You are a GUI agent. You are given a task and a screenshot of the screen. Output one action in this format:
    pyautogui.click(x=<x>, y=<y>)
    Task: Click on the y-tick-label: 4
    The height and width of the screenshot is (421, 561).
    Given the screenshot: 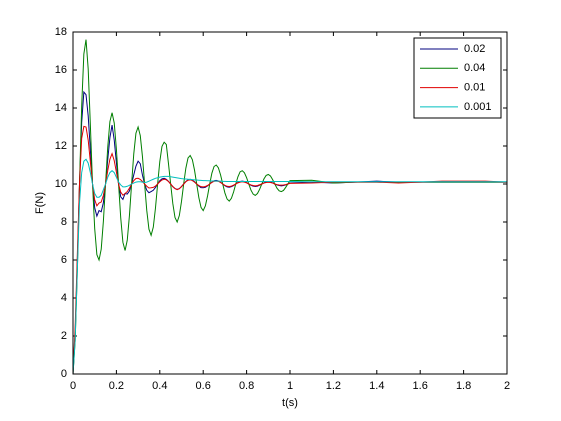 What is the action you would take?
    pyautogui.click(x=64, y=298)
    